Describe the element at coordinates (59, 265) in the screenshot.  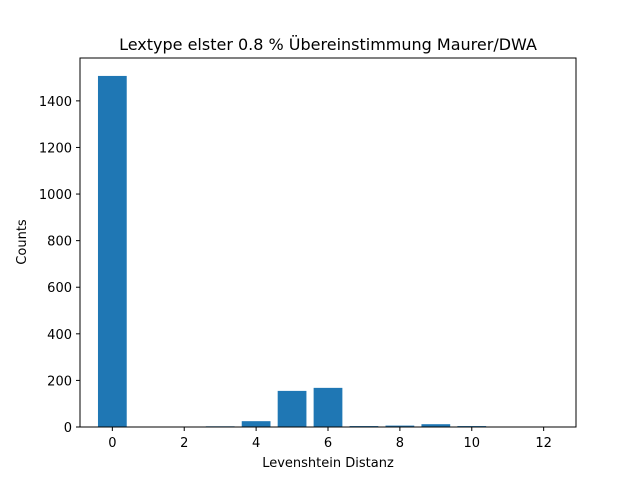
I see `y-axis-ticks: 0 200 400 600 800 1000 1200 1400` at that location.